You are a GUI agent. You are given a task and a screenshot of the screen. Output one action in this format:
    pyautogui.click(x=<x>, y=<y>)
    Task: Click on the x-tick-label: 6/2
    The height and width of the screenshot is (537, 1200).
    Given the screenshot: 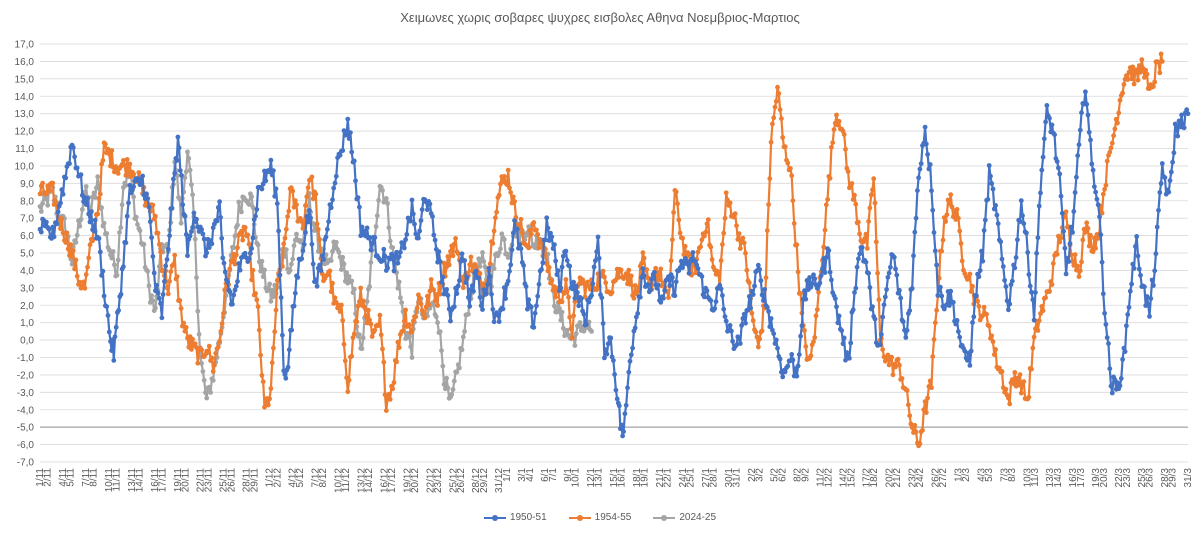 What is the action you would take?
    pyautogui.click(x=782, y=475)
    